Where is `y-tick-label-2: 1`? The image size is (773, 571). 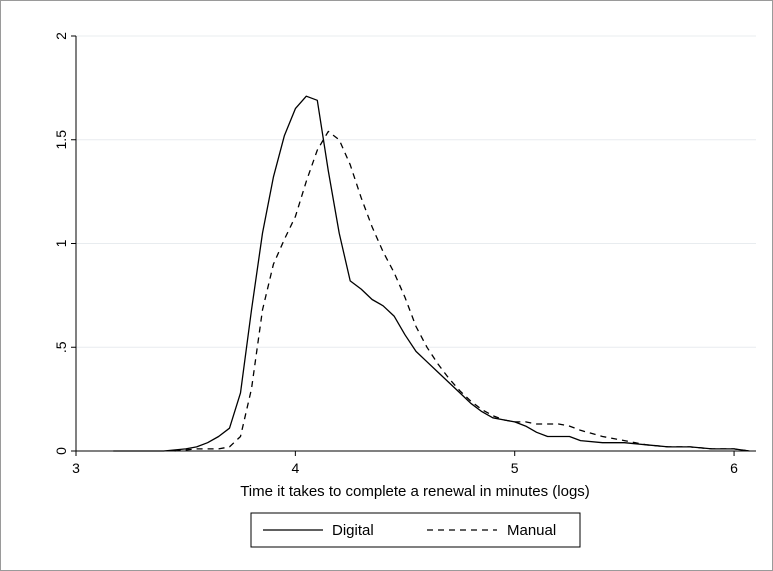
y-tick-label-2: 1 is located at coordinates (61, 243).